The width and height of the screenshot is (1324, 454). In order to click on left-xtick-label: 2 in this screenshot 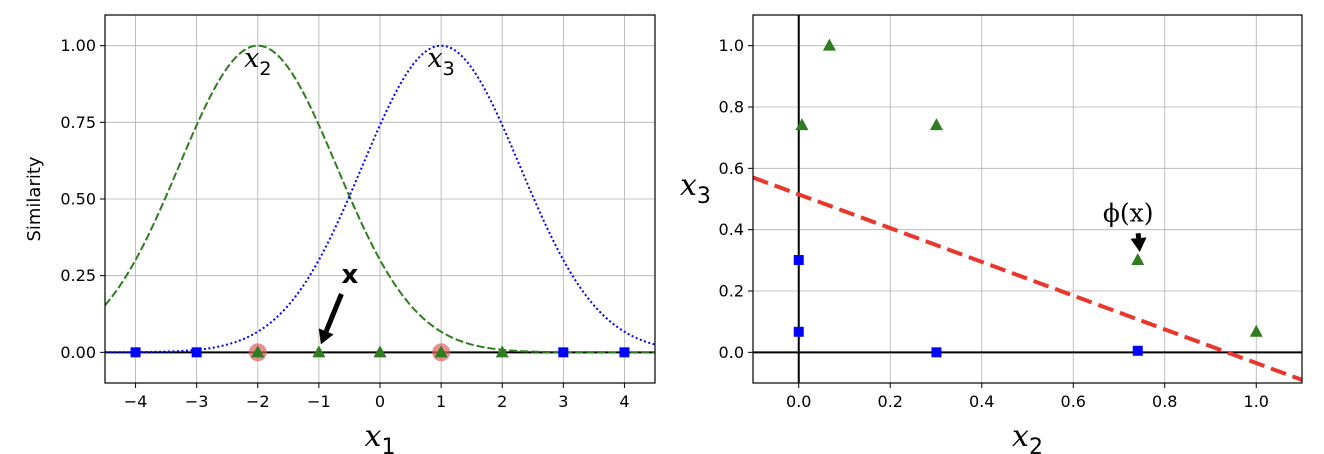, I will do `click(502, 401)`.